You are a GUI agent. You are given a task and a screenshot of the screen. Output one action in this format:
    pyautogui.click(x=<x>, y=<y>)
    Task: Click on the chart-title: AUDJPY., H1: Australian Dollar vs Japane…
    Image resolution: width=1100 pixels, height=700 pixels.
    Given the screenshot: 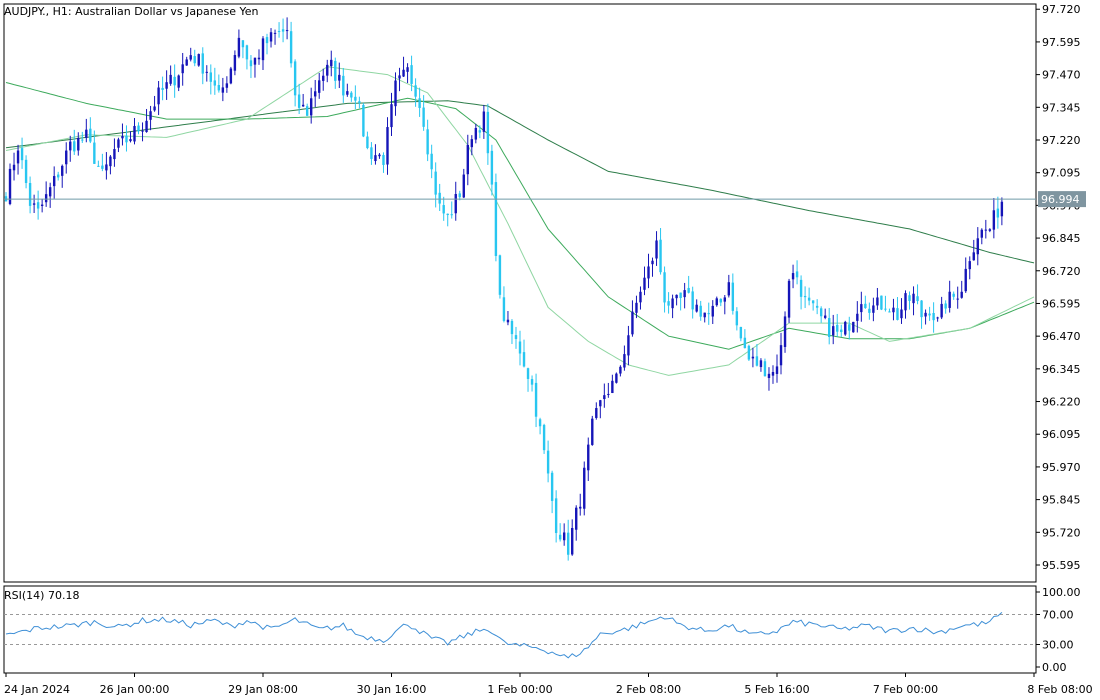 What is the action you would take?
    pyautogui.click(x=131, y=11)
    